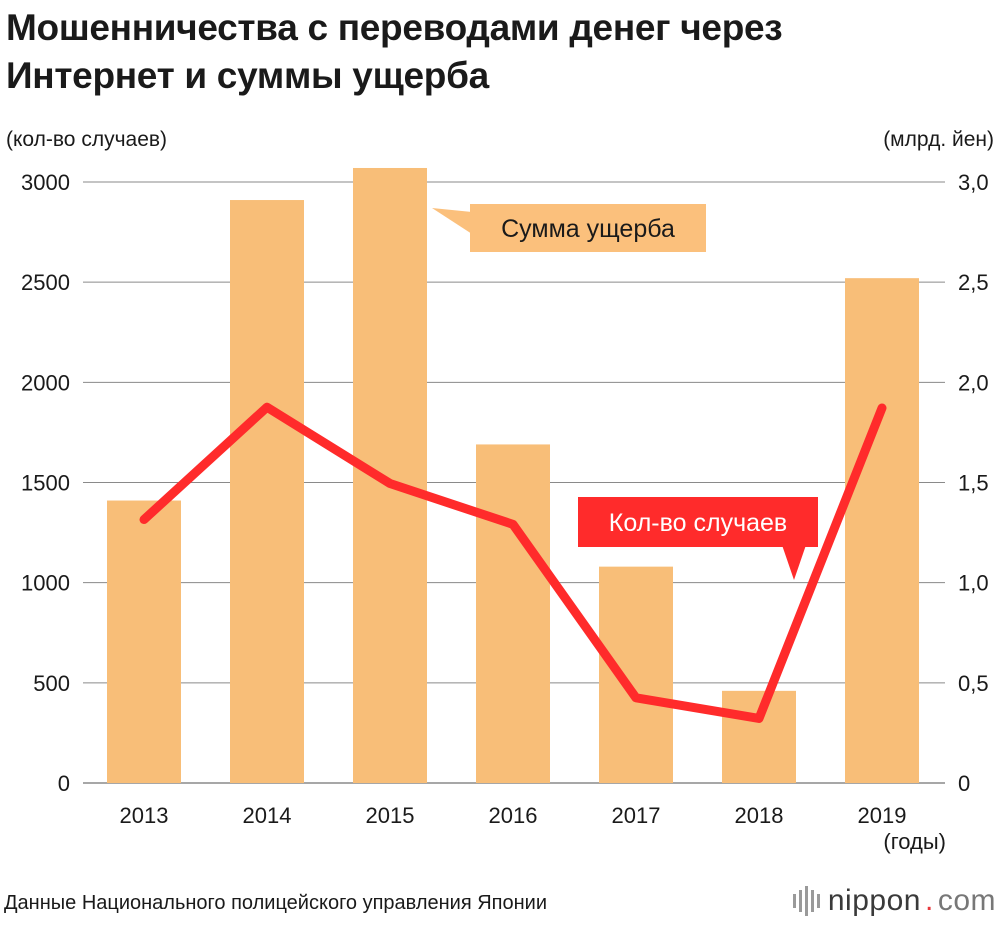 This screenshot has height=926, width=1000. What do you see at coordinates (45, 382) in the screenshot?
I see `left-tick-label: 2000` at bounding box center [45, 382].